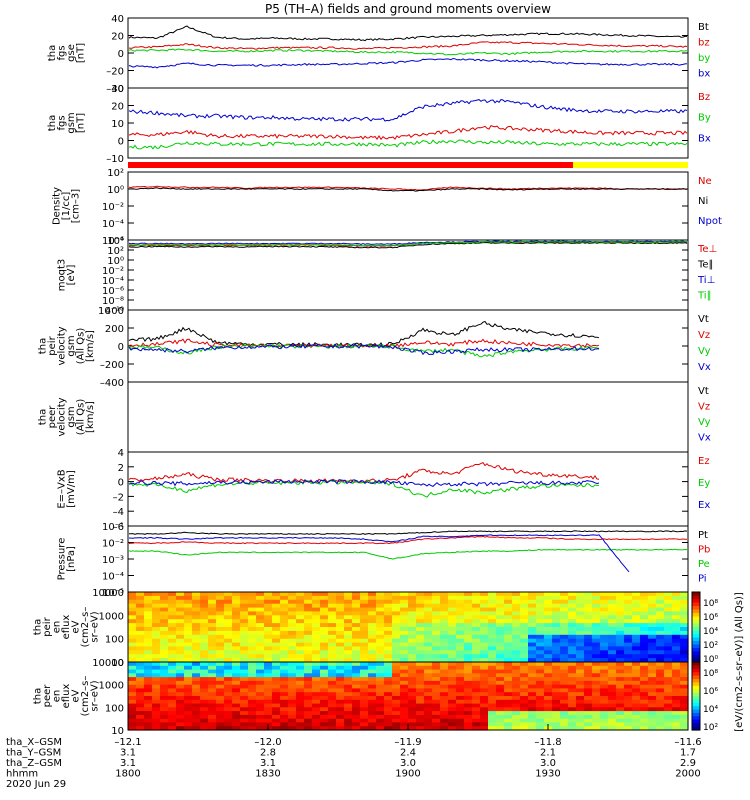 Image resolution: width=750 pixels, height=800 pixels. I want to click on series-line-Pb, so click(408, 540).